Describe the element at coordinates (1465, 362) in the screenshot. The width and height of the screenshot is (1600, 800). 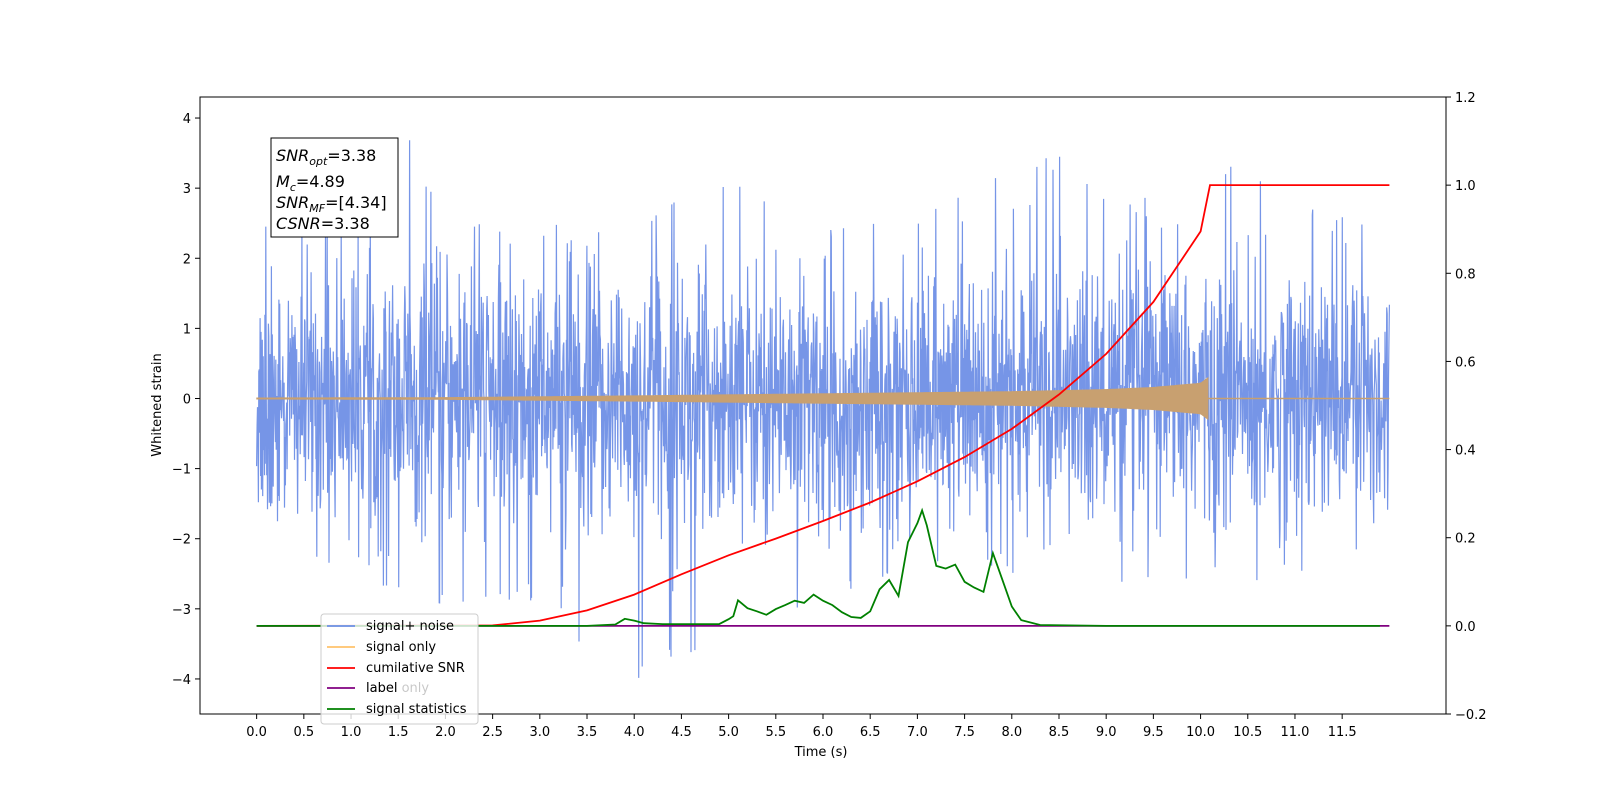
I see `y2-tick-label: 0.6` at that location.